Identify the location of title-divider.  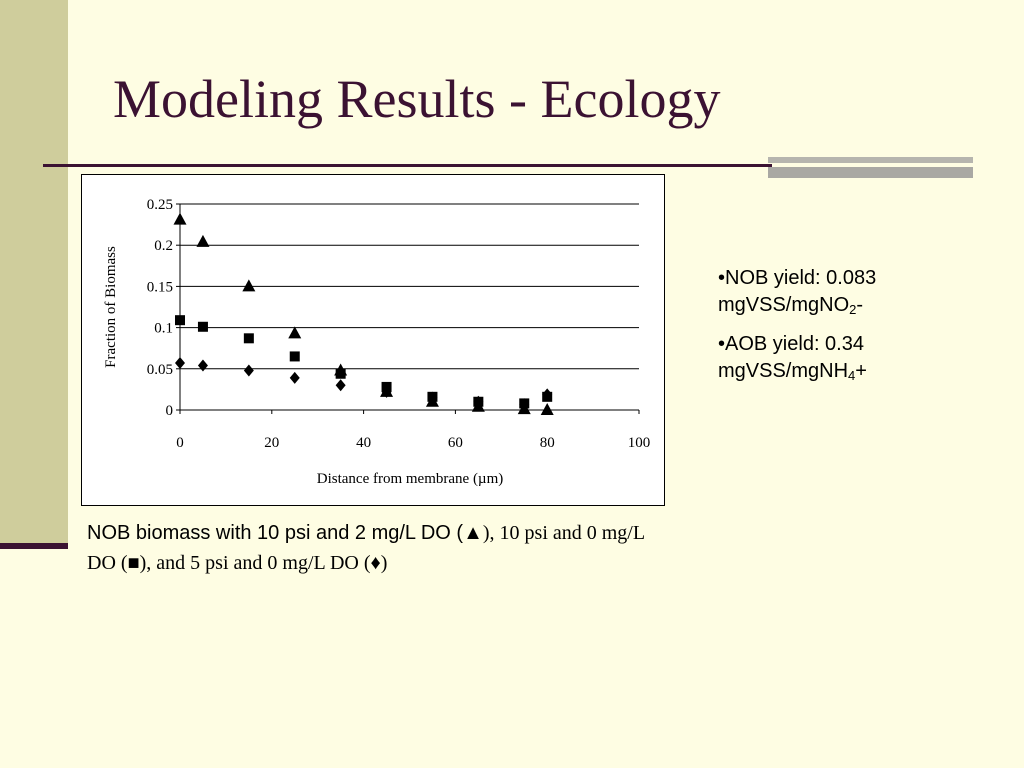
(407, 165).